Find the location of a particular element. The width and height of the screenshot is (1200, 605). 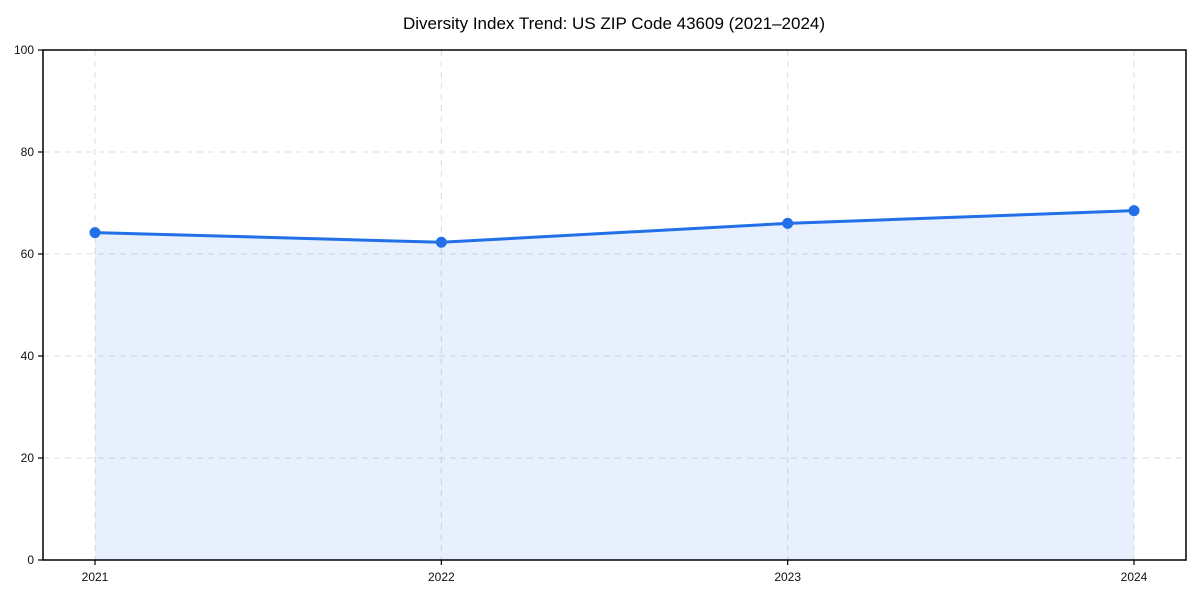

y-axis-ticks: 0 20 40 60 80 100 is located at coordinates (28, 305).